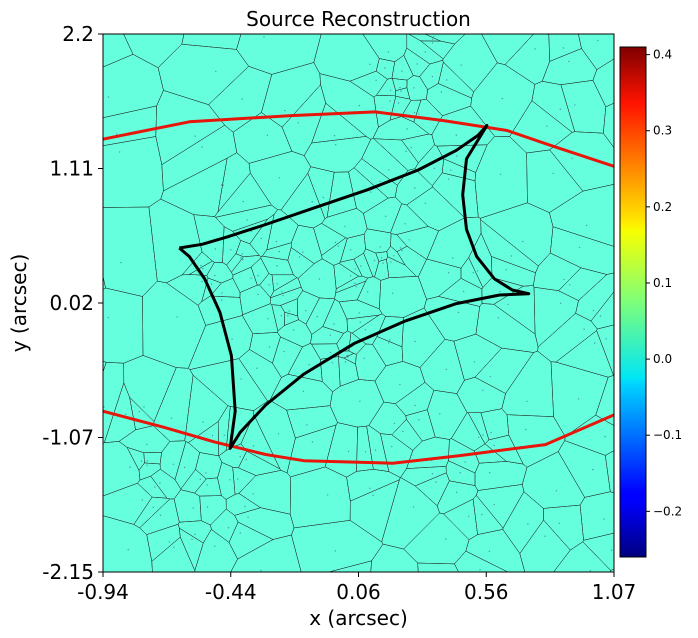  Describe the element at coordinates (358, 19) in the screenshot. I see `chart-title: Source Reconstruction` at that location.